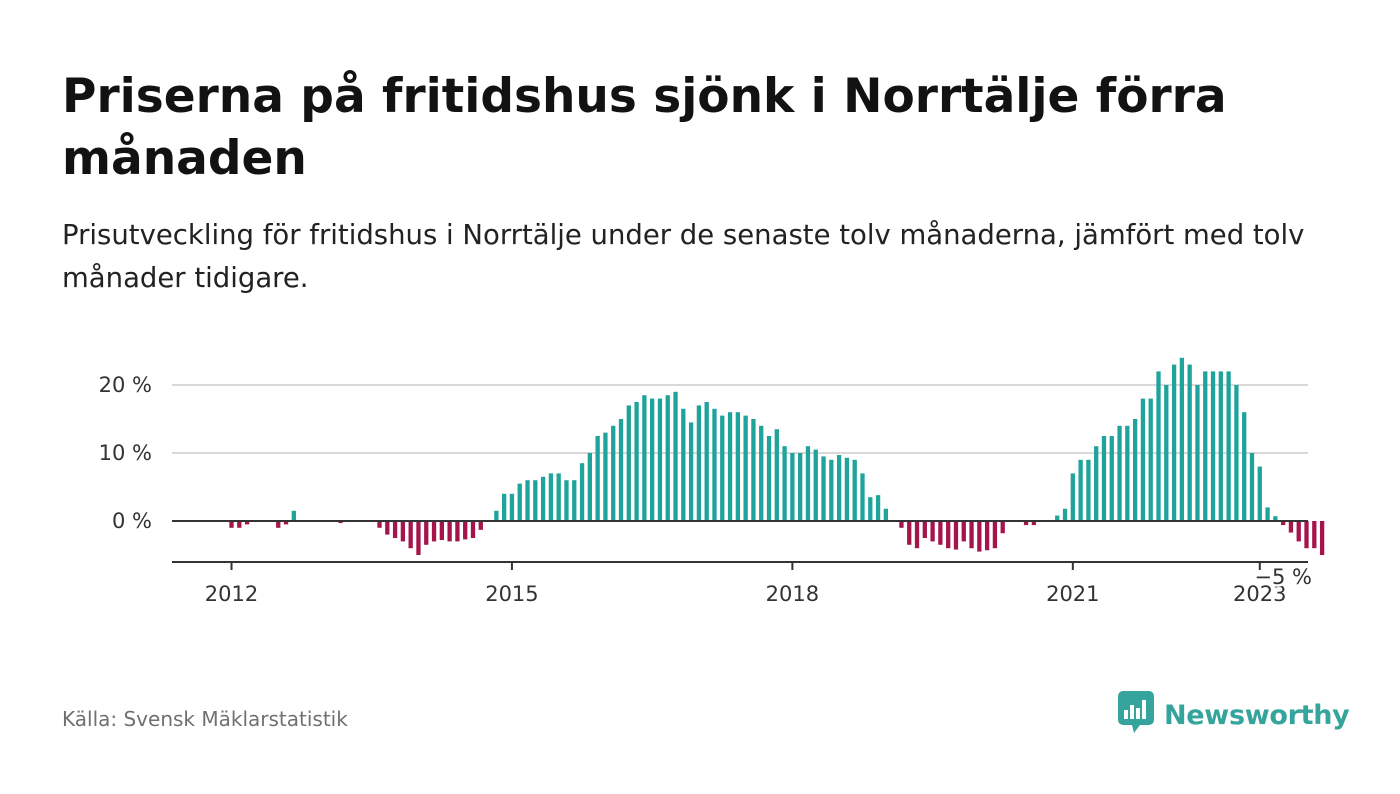 The height and width of the screenshot is (794, 1400). I want to click on x-axis-labels: 2012 2015 2018 2021 2023, so click(746, 584).